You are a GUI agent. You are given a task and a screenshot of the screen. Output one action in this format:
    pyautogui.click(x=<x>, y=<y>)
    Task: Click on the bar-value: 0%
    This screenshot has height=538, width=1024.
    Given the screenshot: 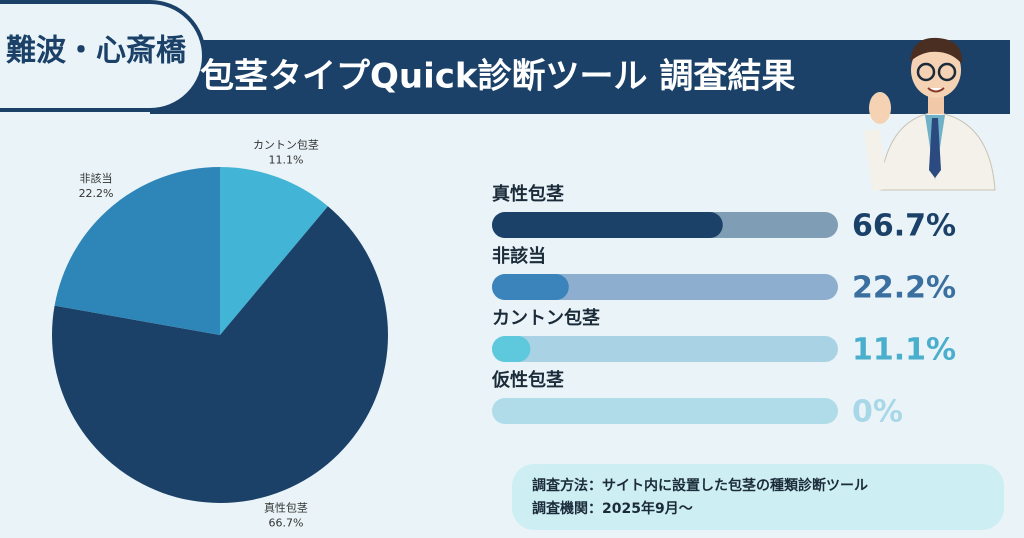 What is the action you would take?
    pyautogui.click(x=877, y=412)
    